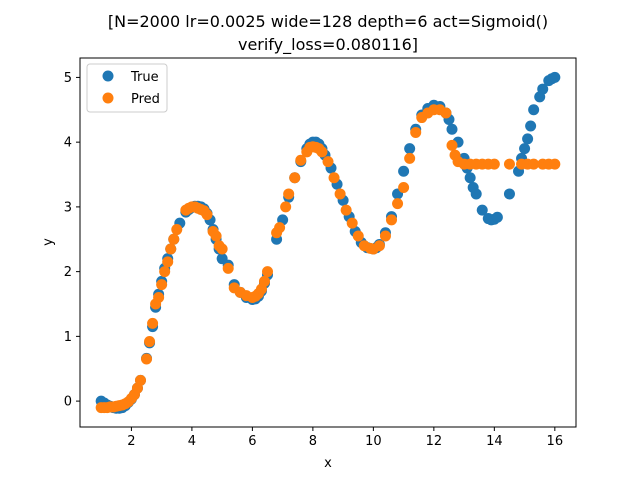  What do you see at coordinates (72, 240) in the screenshot?
I see `y-axis: 0 1 2 3 4 5` at bounding box center [72, 240].